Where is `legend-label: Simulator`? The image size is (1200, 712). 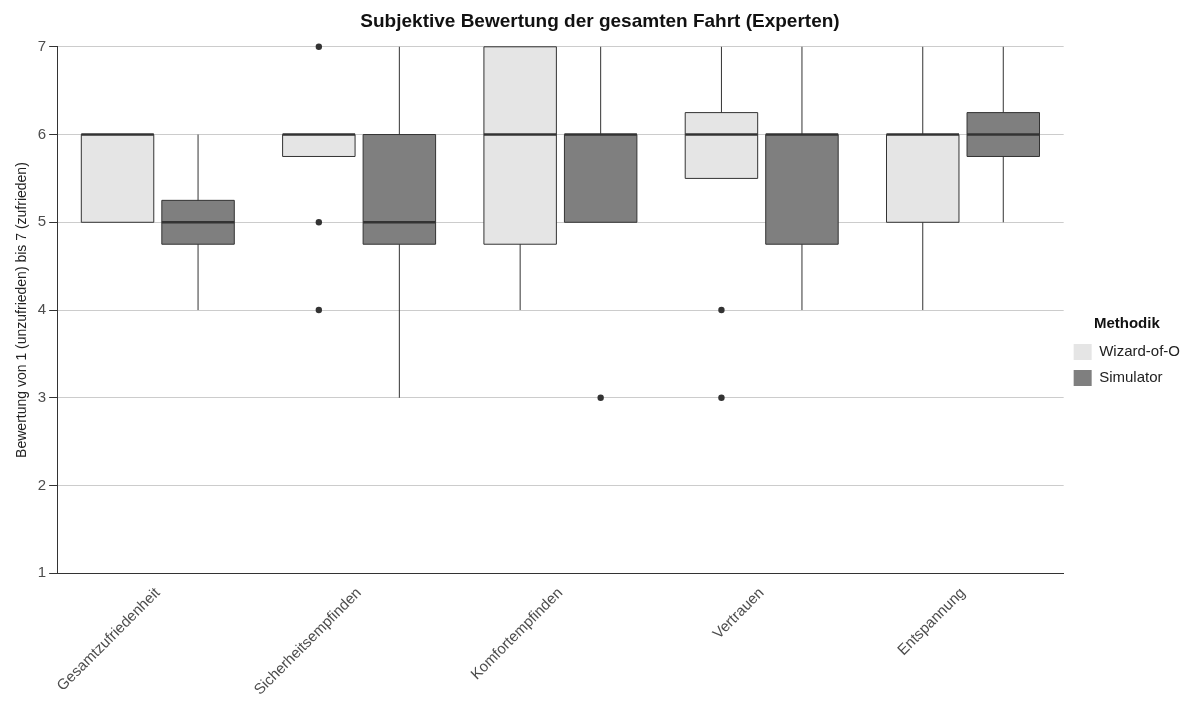
legend-label: Simulator is located at coordinates (1131, 377).